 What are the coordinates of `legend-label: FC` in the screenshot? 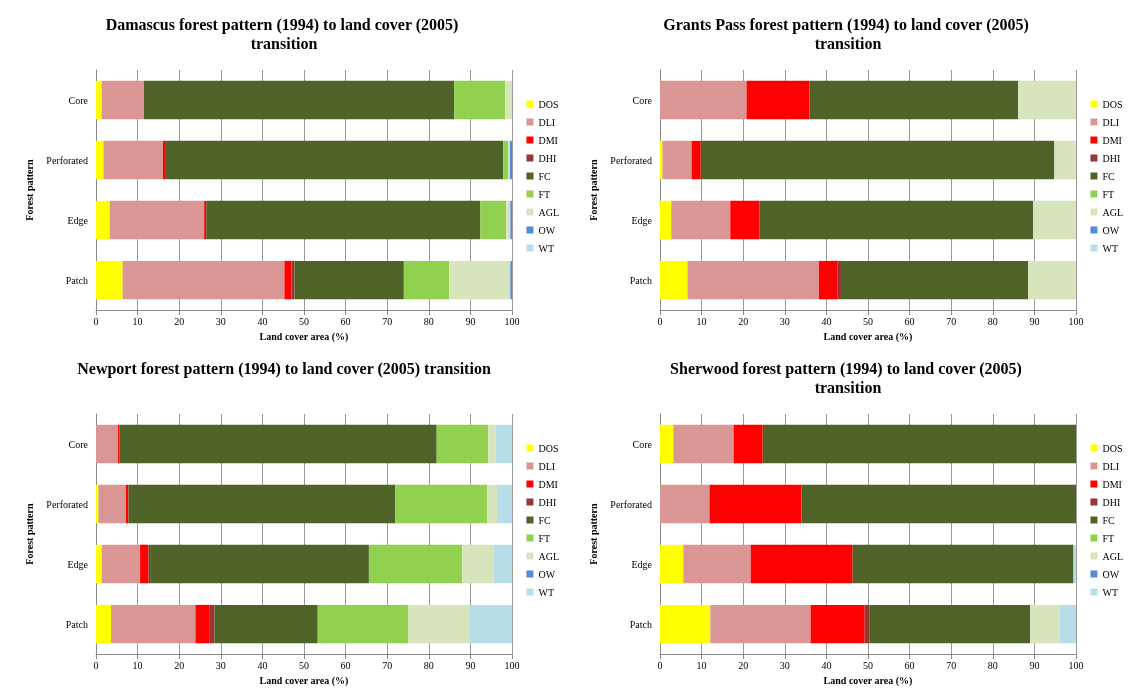 It's located at (545, 520).